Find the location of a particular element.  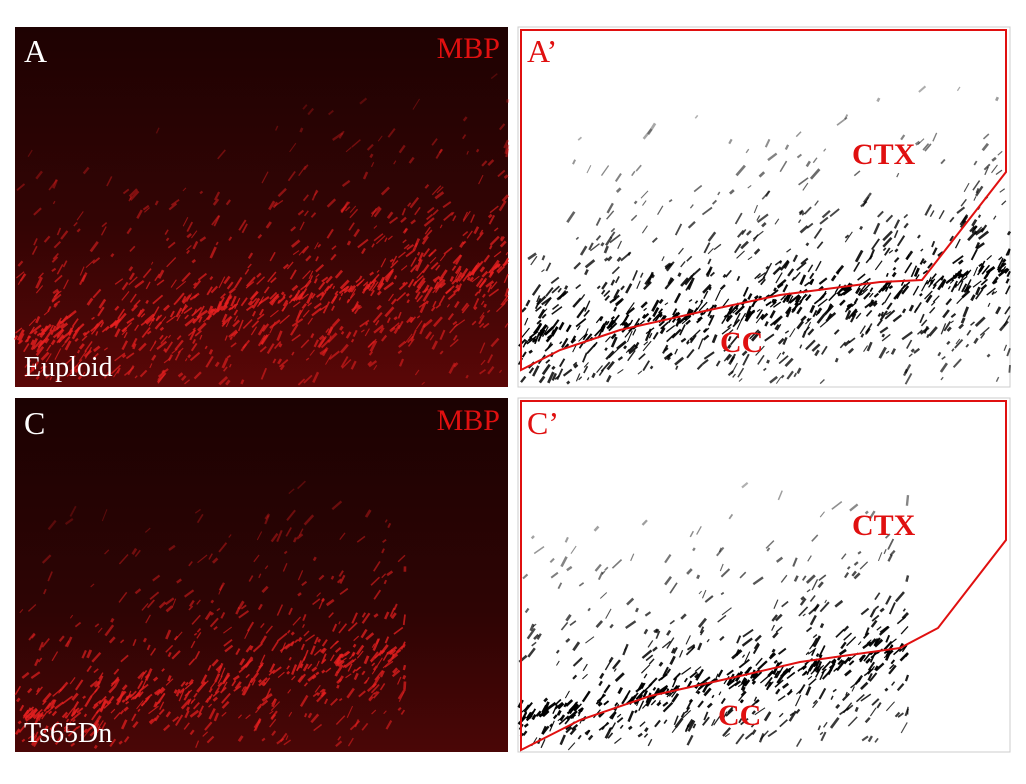

region-label: CC is located at coordinates (739, 715).